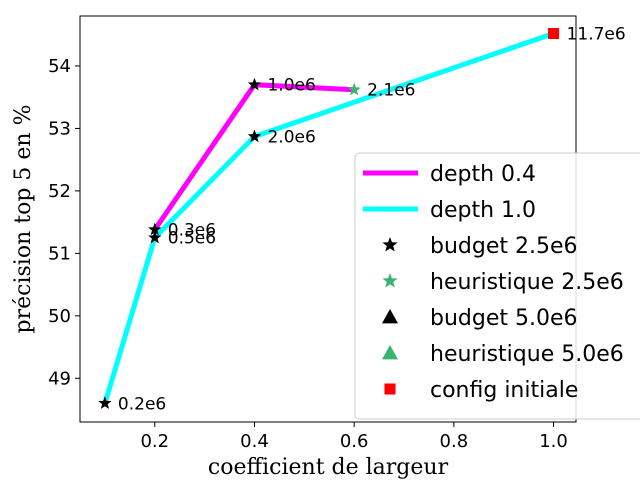 This screenshot has height=480, width=640. I want to click on y-axis-title: précision top 5 en %, so click(23, 219).